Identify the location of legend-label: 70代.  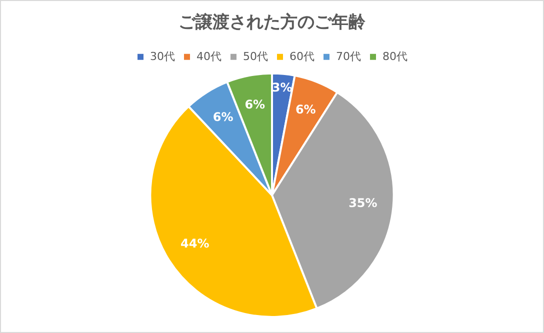
(348, 56).